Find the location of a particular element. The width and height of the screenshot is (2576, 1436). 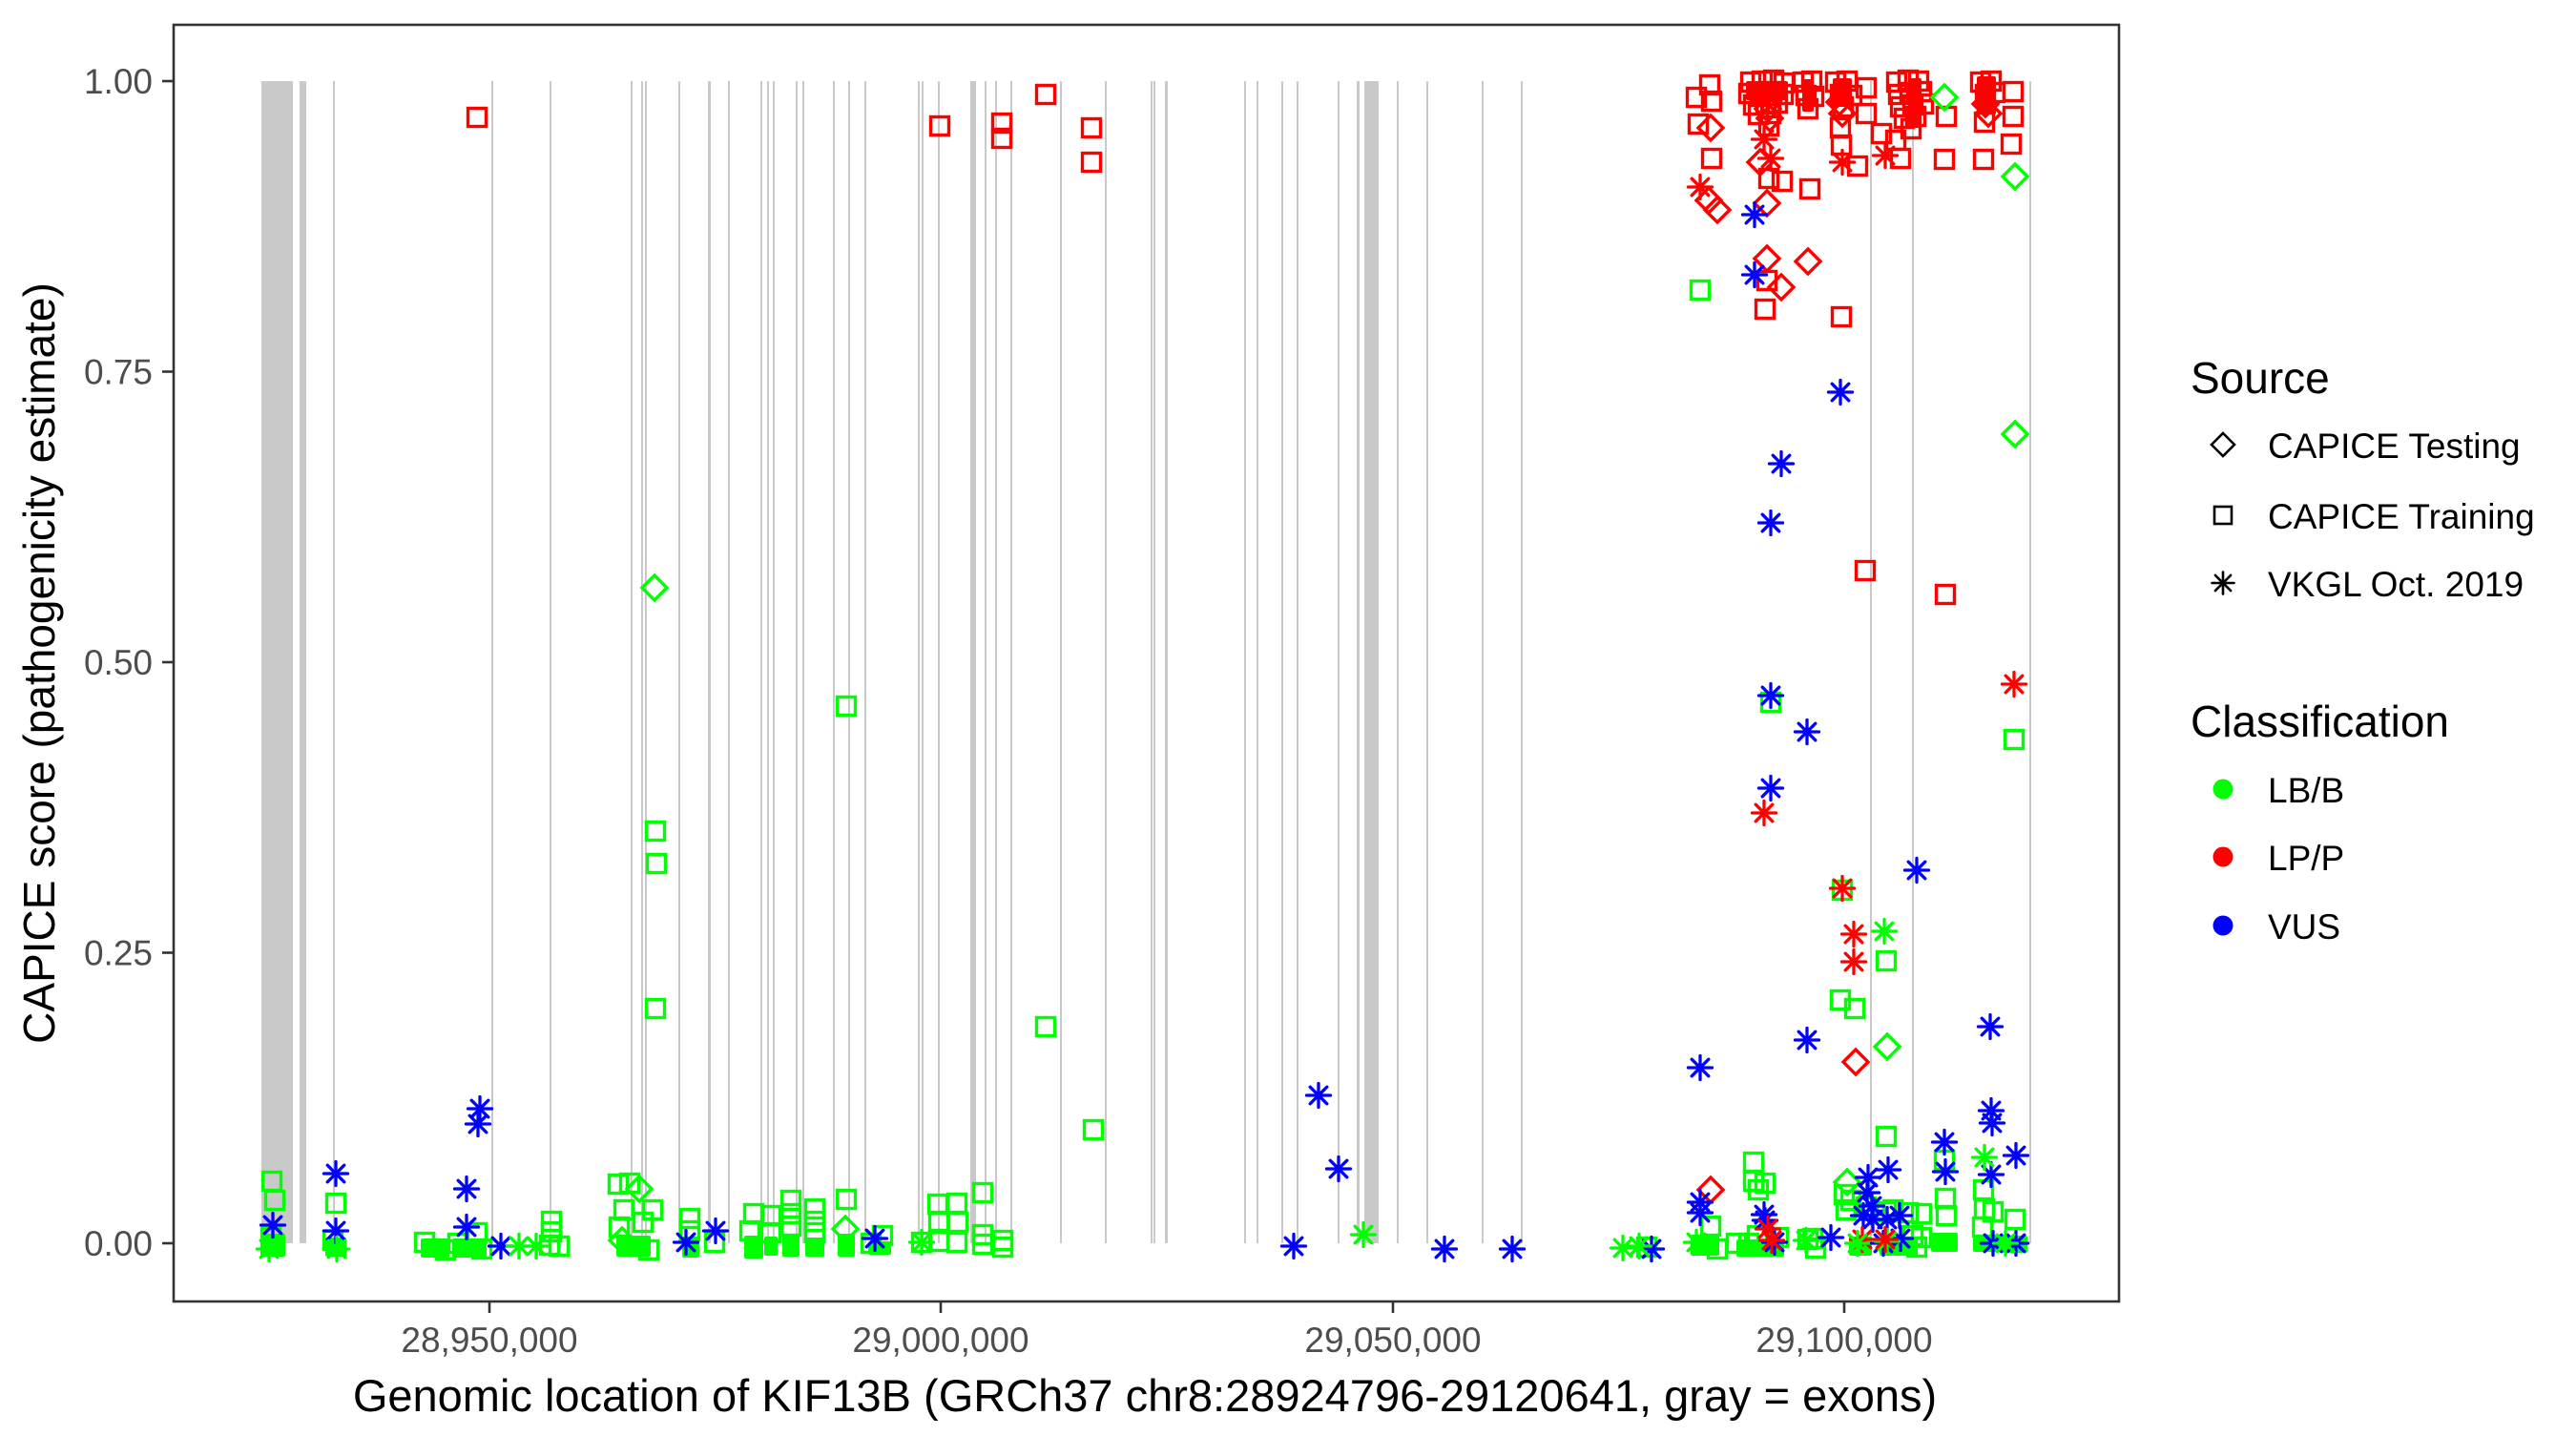

svg-text: LP/P is located at coordinates (2306, 858).